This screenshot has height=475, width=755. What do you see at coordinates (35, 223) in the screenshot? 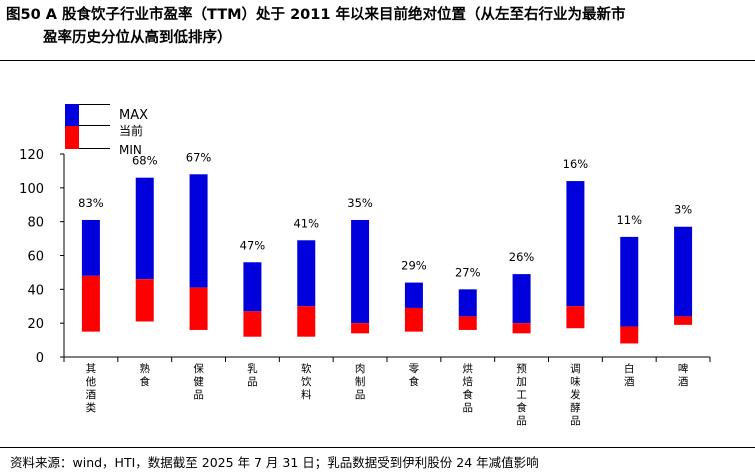
I see `y-tick-label: 80` at bounding box center [35, 223].